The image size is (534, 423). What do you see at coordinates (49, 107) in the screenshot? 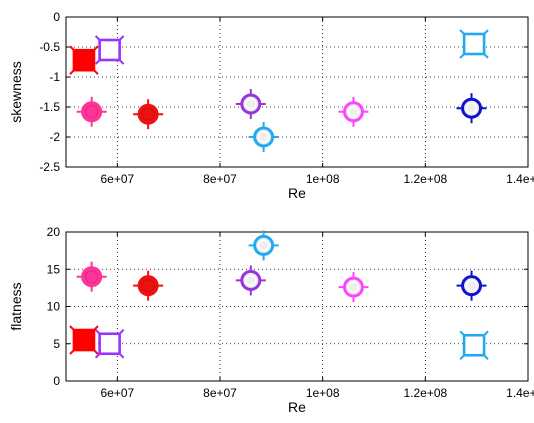
I see `y-tick-label: -1.5` at bounding box center [49, 107].